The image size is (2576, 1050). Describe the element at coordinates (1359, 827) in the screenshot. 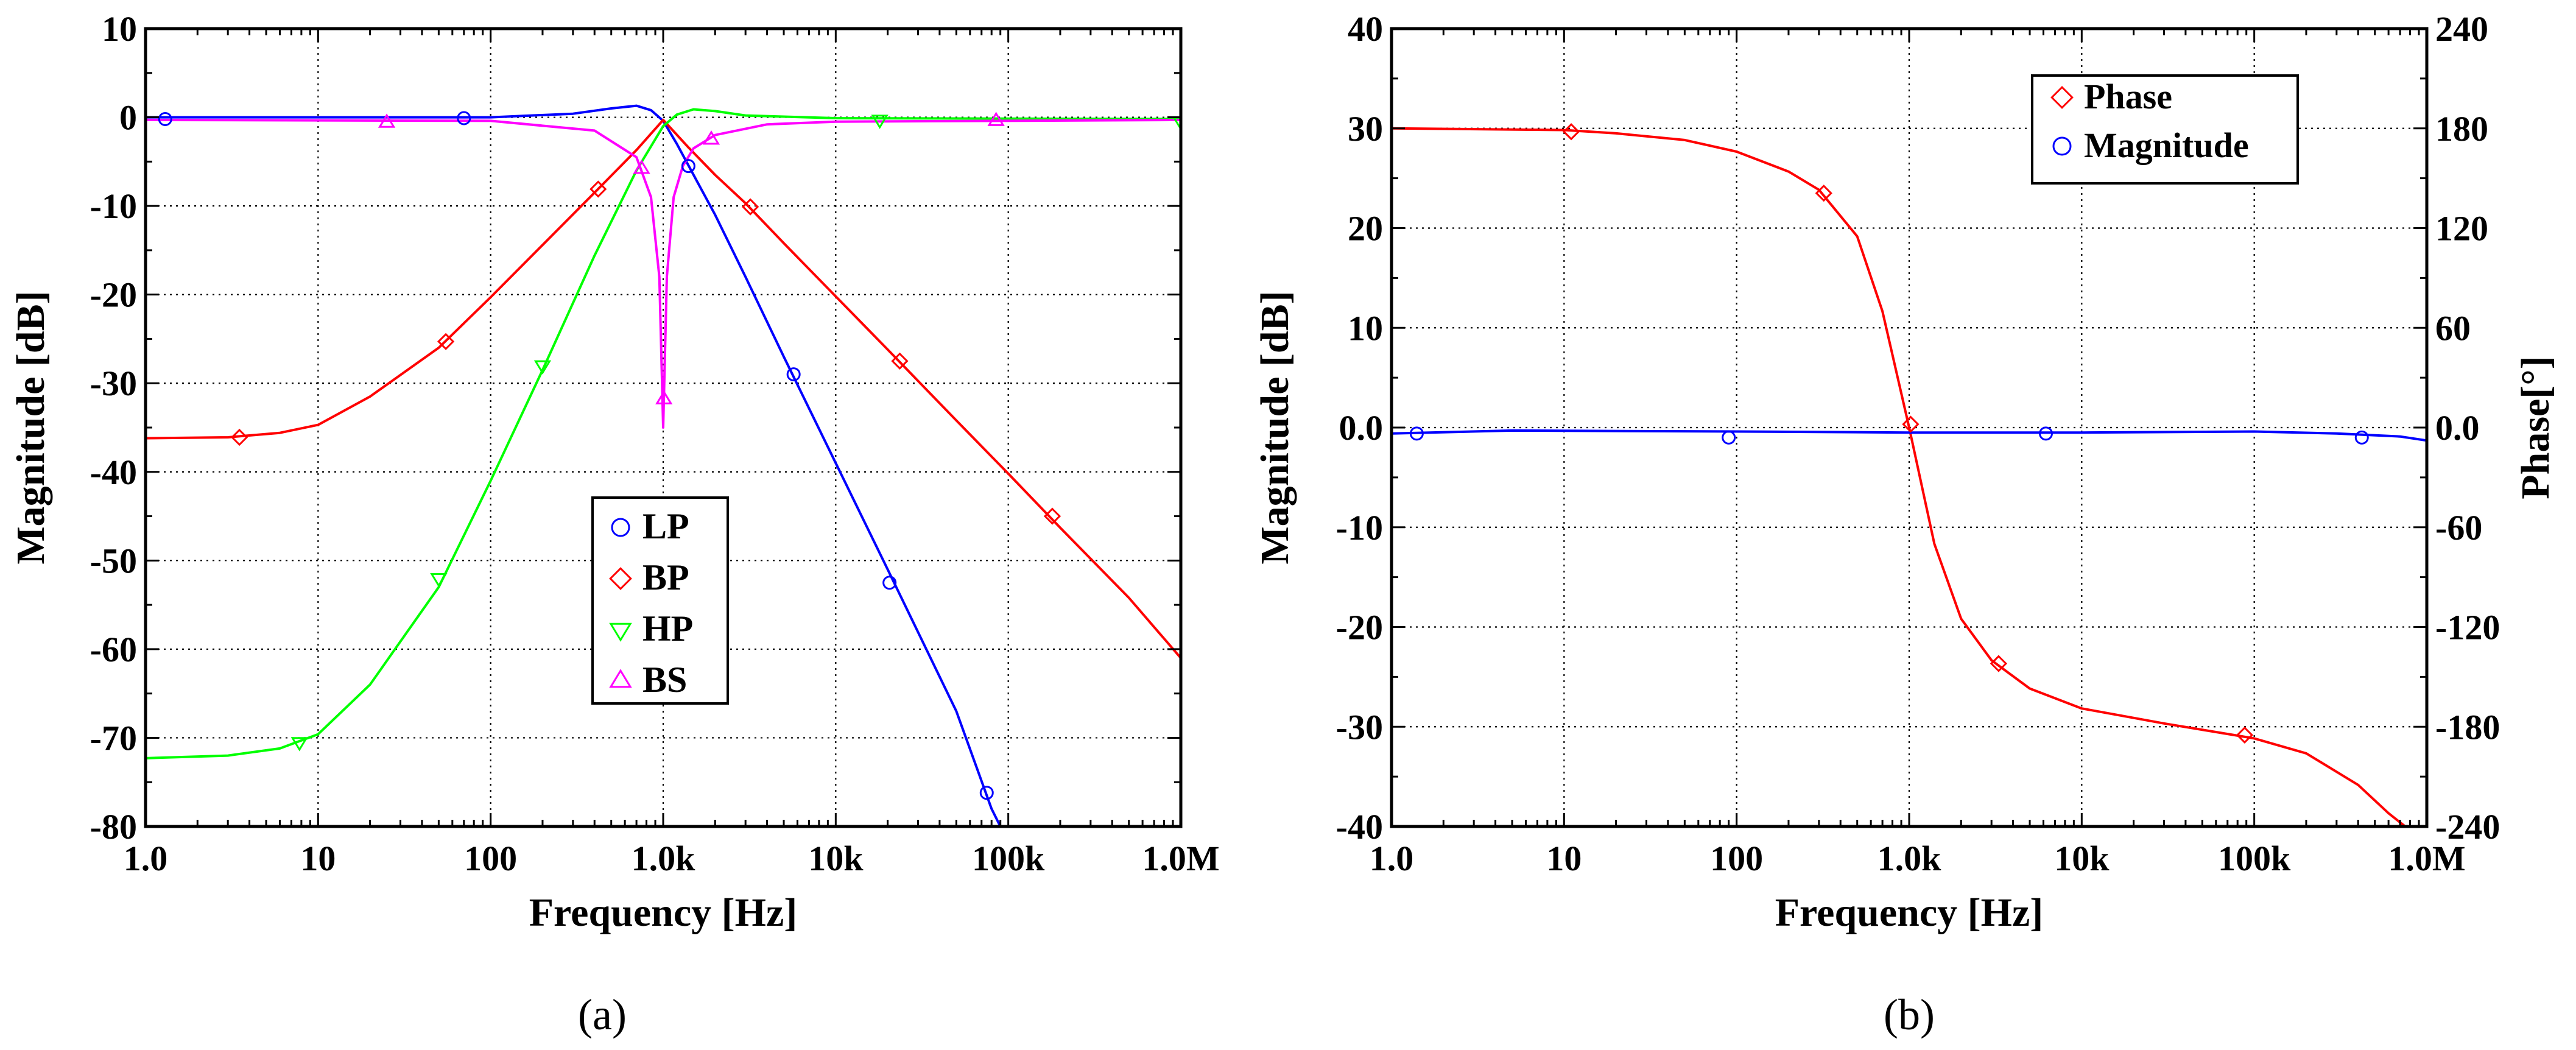

I see `chart-b-y-tick-label: -40` at that location.